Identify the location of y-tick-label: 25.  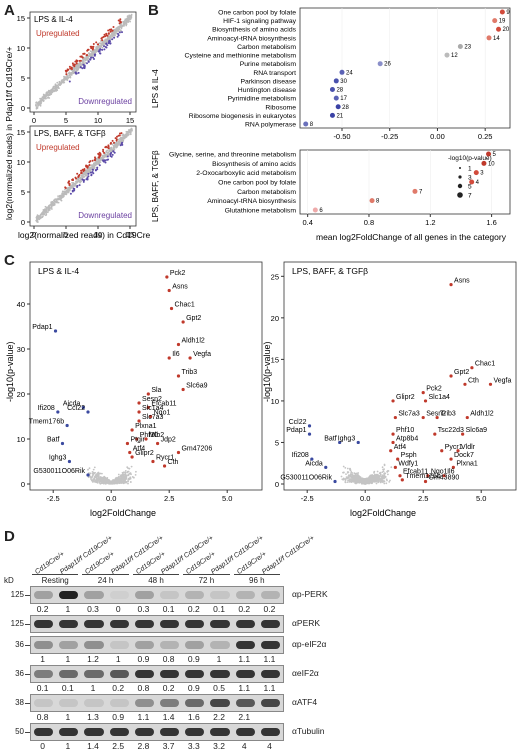
(275, 276).